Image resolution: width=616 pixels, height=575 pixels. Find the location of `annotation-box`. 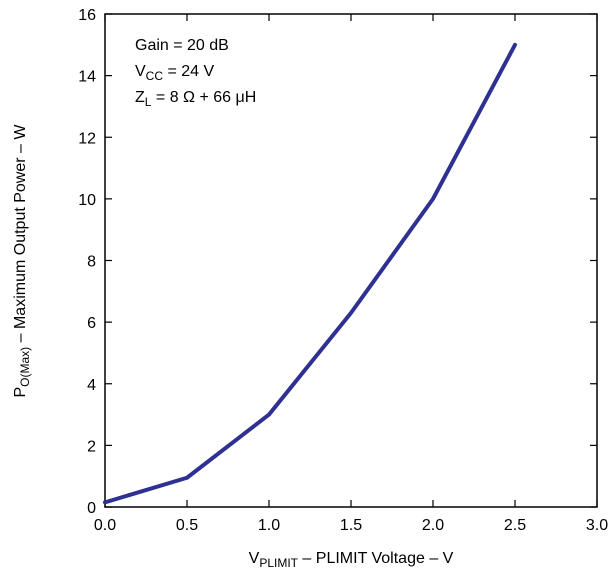

annotation-box is located at coordinates (219, 72).